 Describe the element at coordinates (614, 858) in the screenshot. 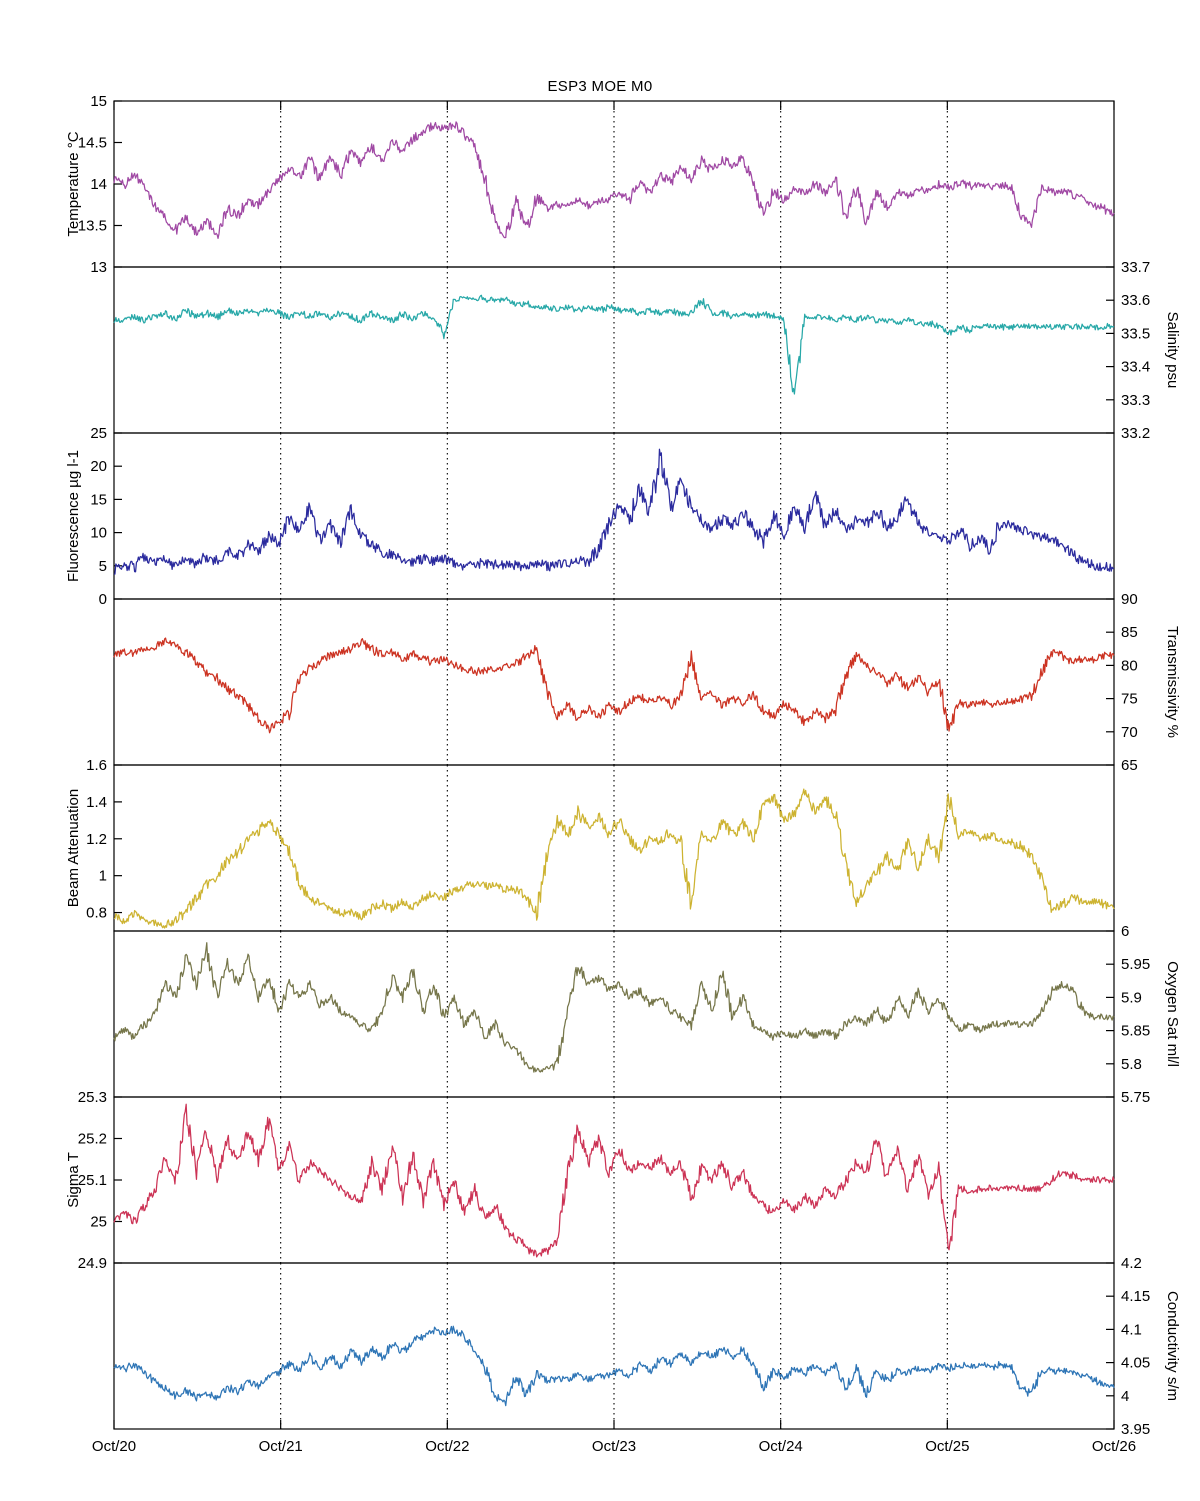

I see `series-line-beam_attenuation` at that location.